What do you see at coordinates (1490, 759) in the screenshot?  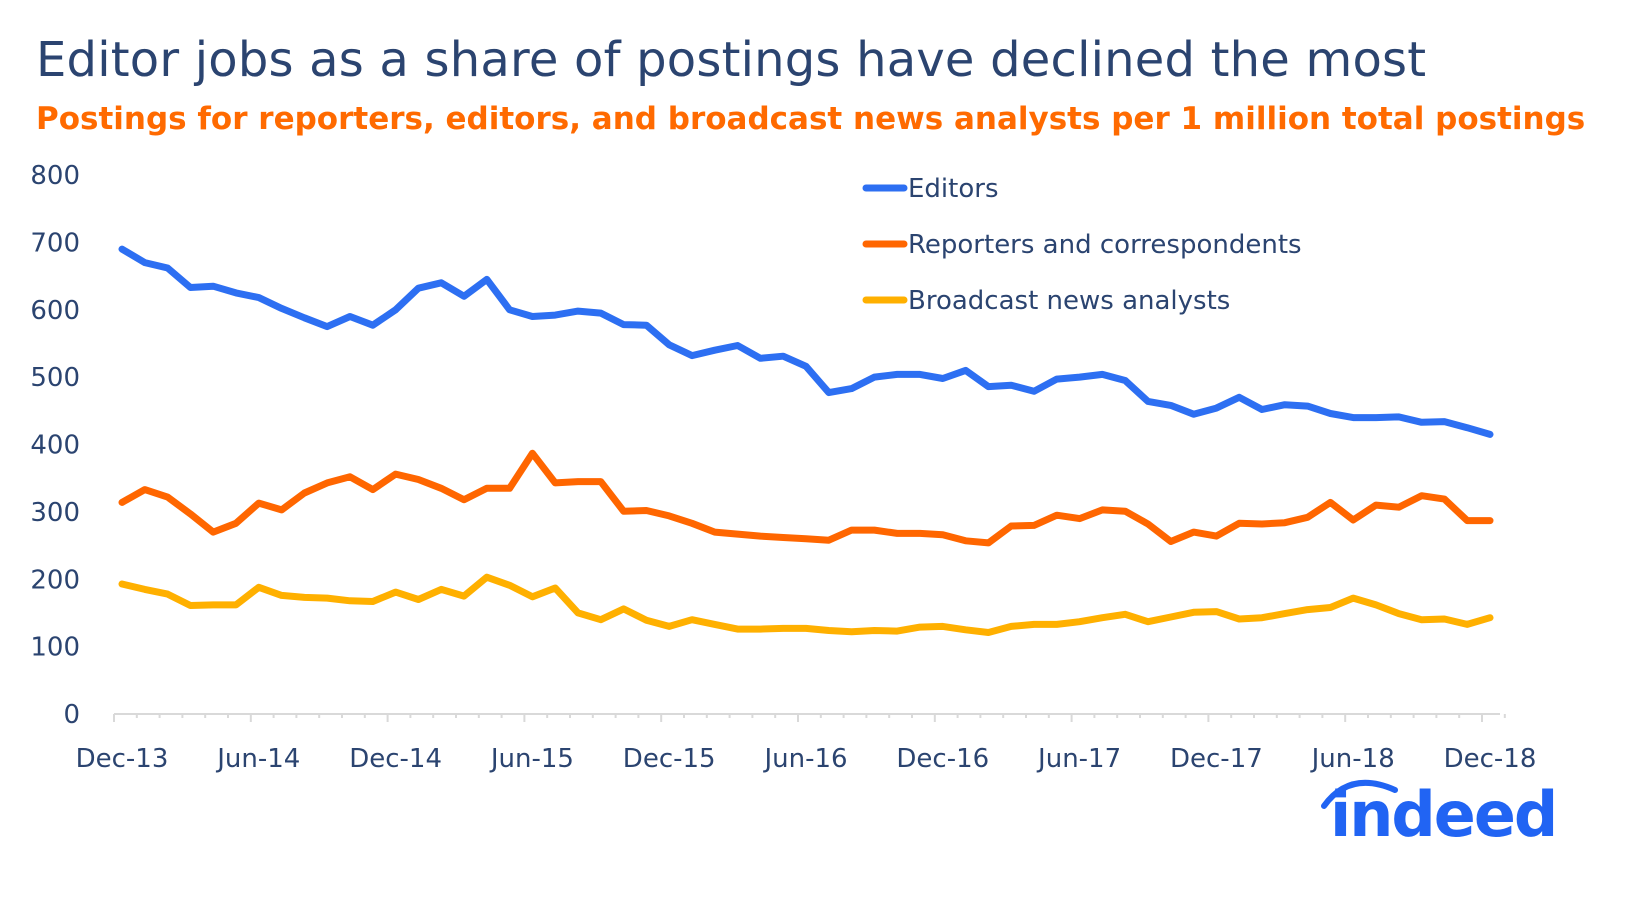 I see `x-tick-label: Dec-18` at bounding box center [1490, 759].